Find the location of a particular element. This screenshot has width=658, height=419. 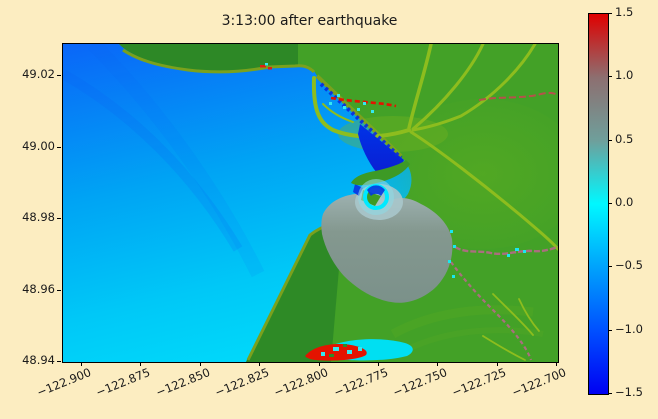

colorbar-tick-label: 0.5 is located at coordinates (624, 138).